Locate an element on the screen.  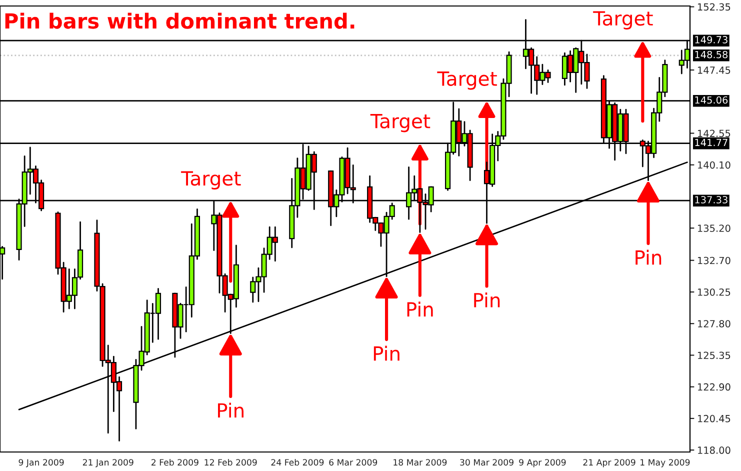
y-tick-label: 125.35 is located at coordinates (714, 356).